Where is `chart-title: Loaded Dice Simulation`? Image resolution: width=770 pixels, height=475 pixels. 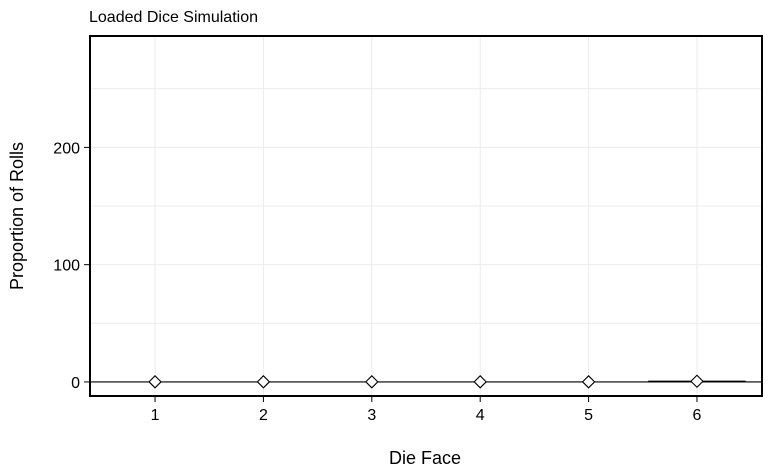 chart-title: Loaded Dice Simulation is located at coordinates (173, 17).